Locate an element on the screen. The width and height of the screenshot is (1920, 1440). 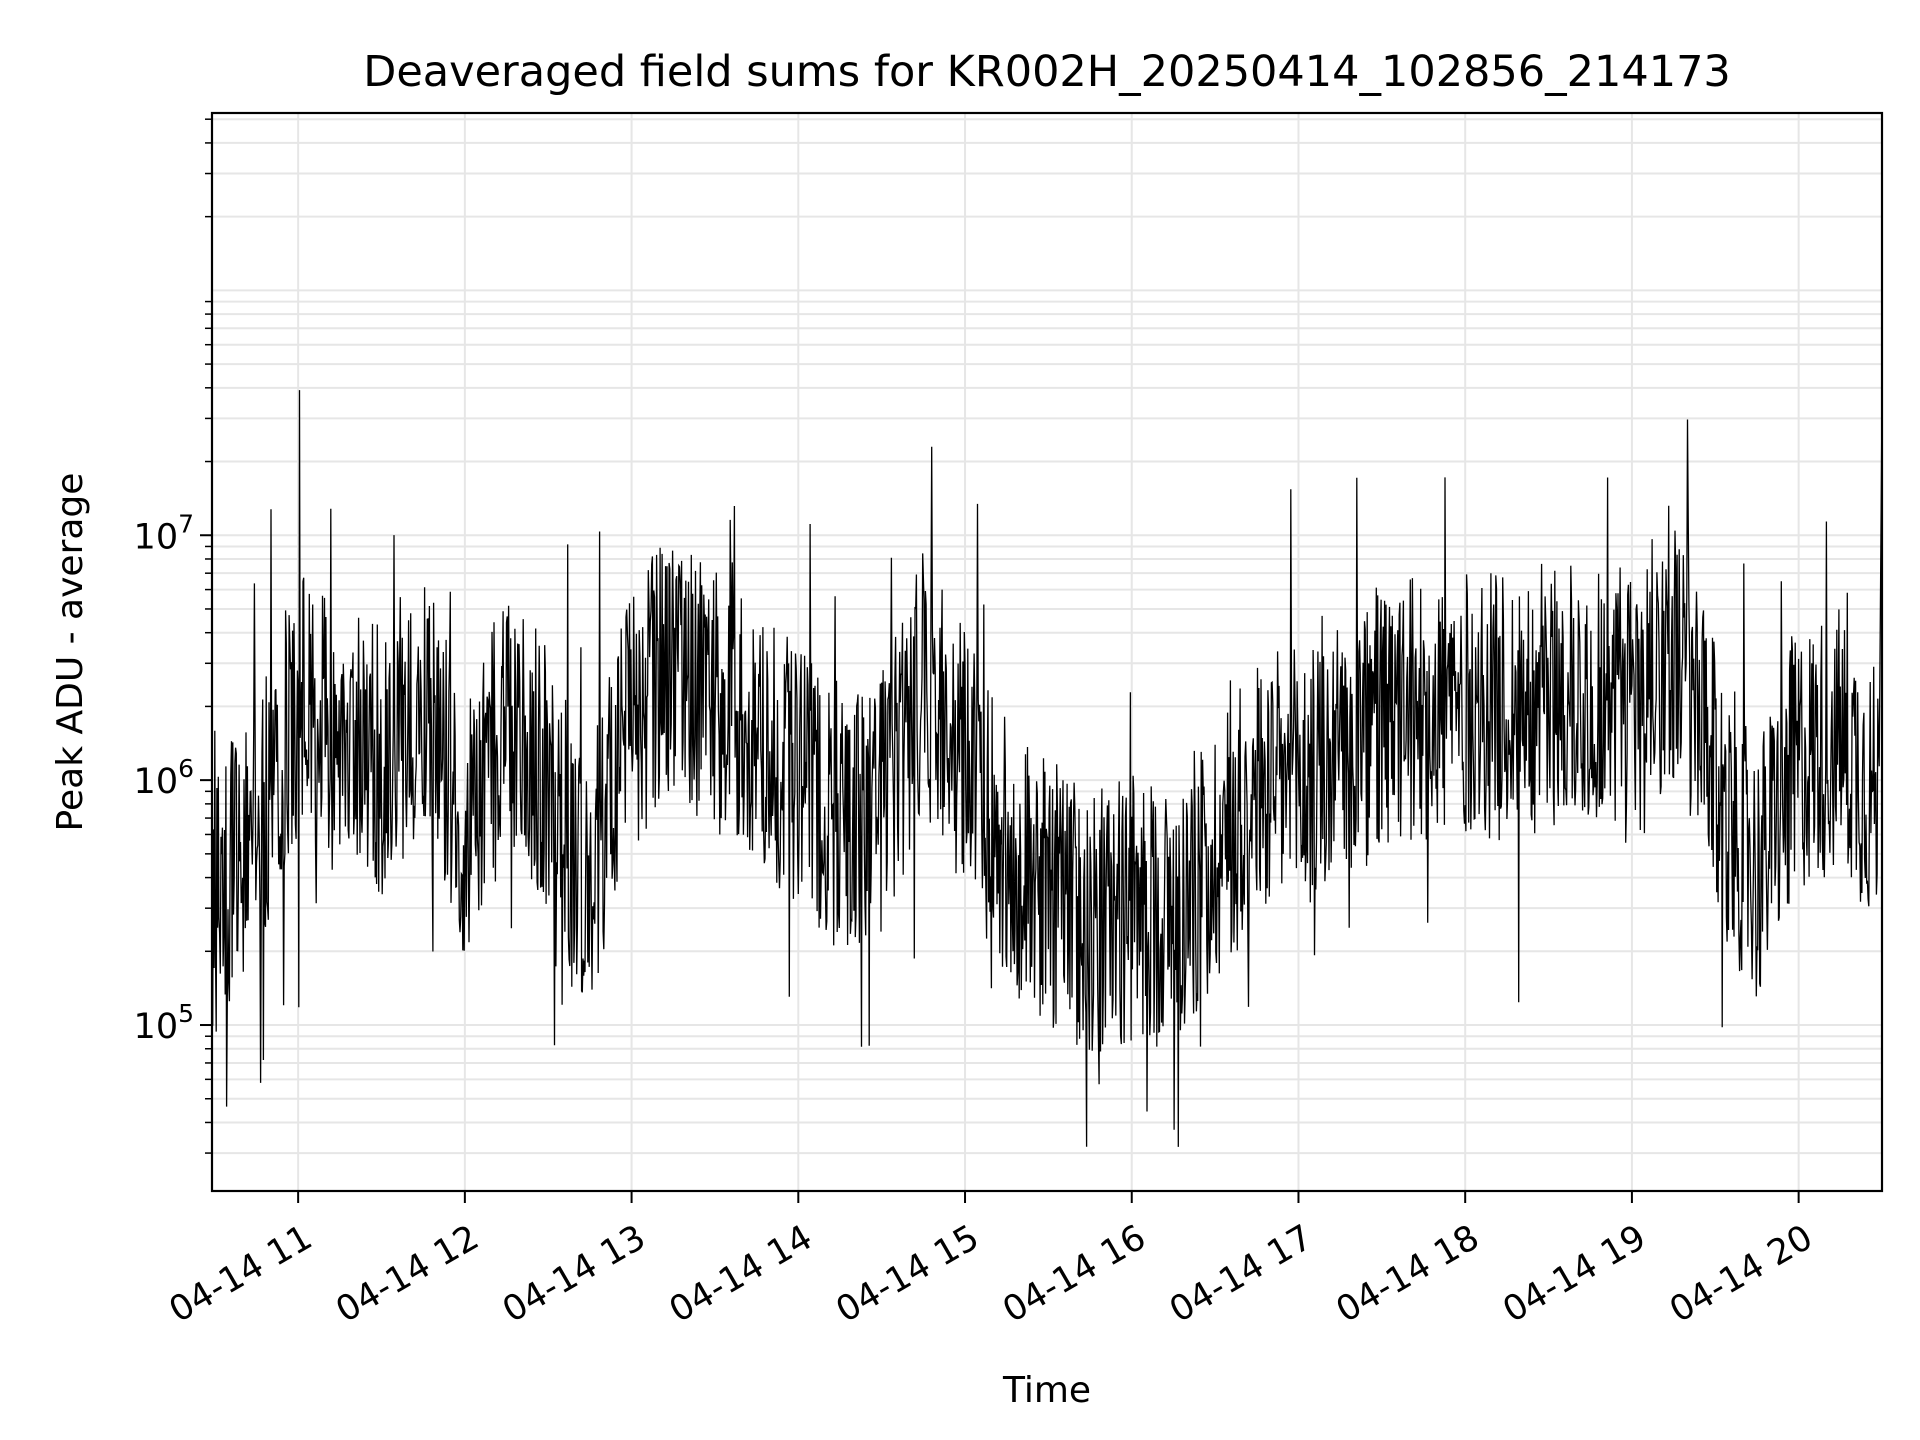
y-axis-ticks: 10⁵ 10⁶ 10⁷ is located at coordinates (173, 636).